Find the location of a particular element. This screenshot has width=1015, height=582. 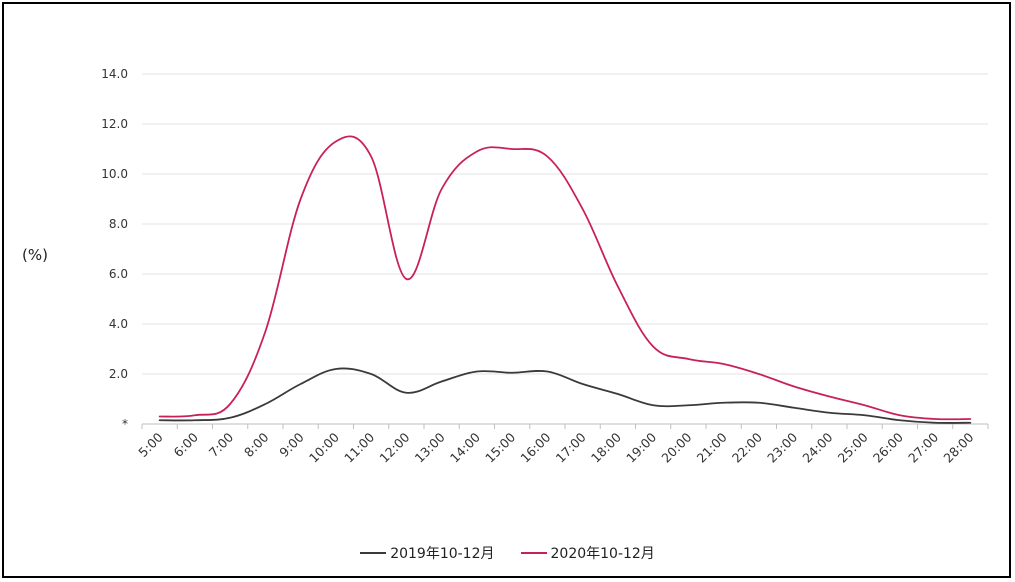

y-tick-label: 14.0 is located at coordinates (114, 74).